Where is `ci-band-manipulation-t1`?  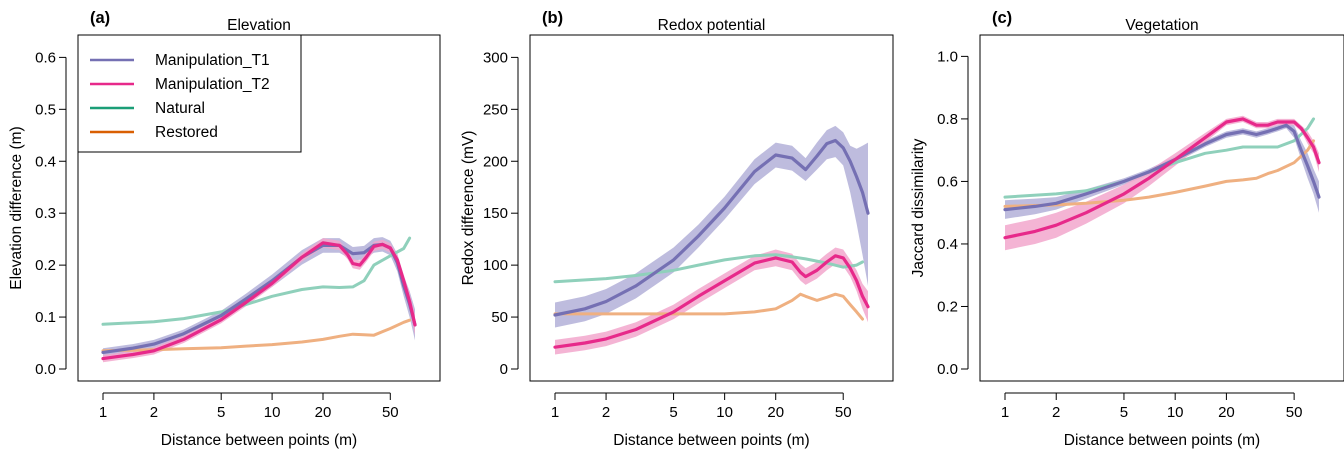
ci-band-manipulation-t1 is located at coordinates (711, 226).